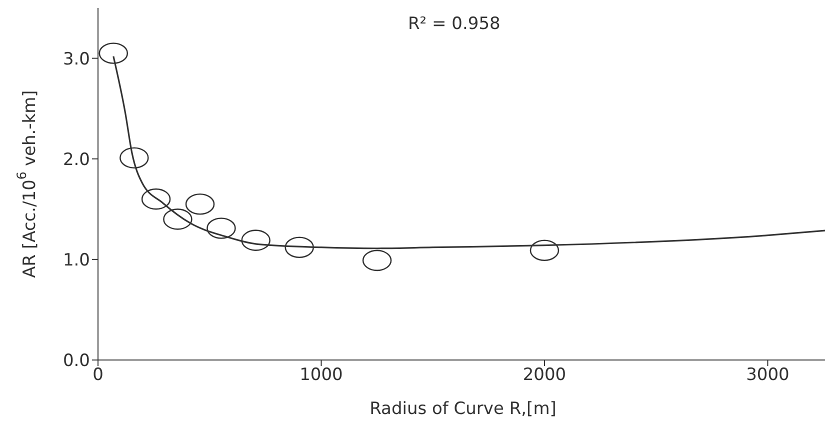 Image resolution: width=825 pixels, height=426 pixels. What do you see at coordinates (76, 59) in the screenshot?
I see `y-tick-label: 3.0` at bounding box center [76, 59].